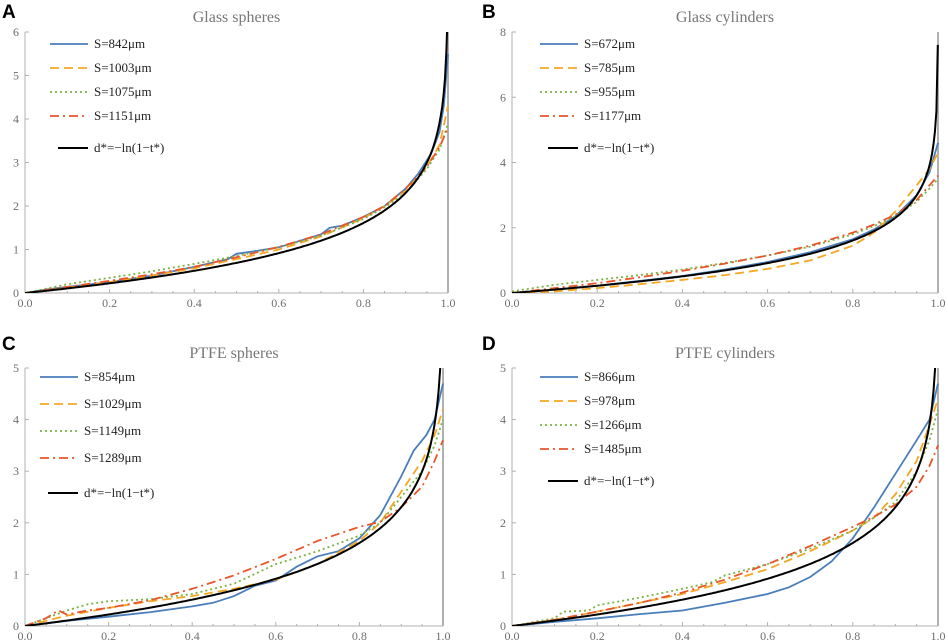 Image resolution: width=948 pixels, height=643 pixels. I want to click on legend-label-4: S=1485μm, so click(613, 448).